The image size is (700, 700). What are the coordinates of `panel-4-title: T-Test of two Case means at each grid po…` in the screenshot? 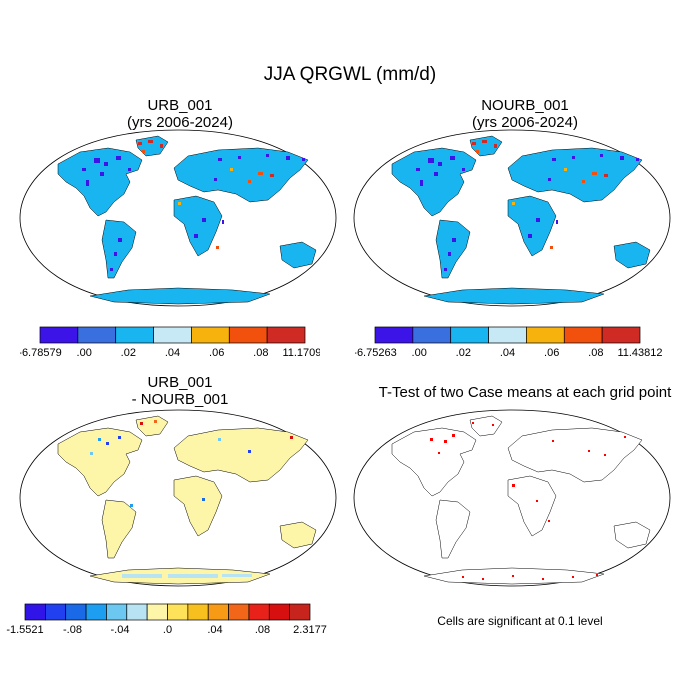 It's located at (525, 392).